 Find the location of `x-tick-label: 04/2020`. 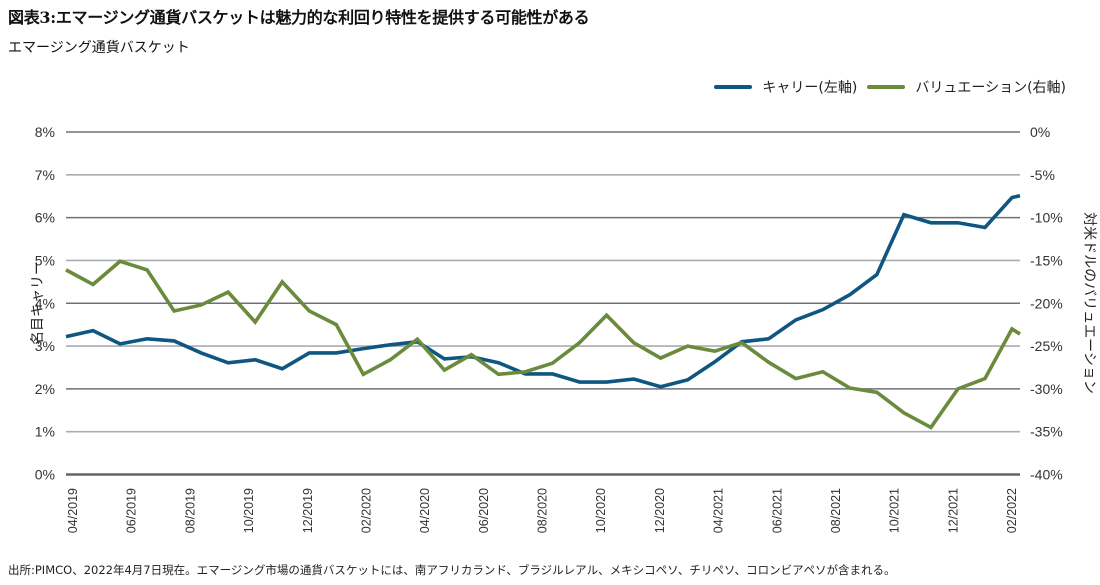

x-tick-label: 04/2020 is located at coordinates (425, 510).